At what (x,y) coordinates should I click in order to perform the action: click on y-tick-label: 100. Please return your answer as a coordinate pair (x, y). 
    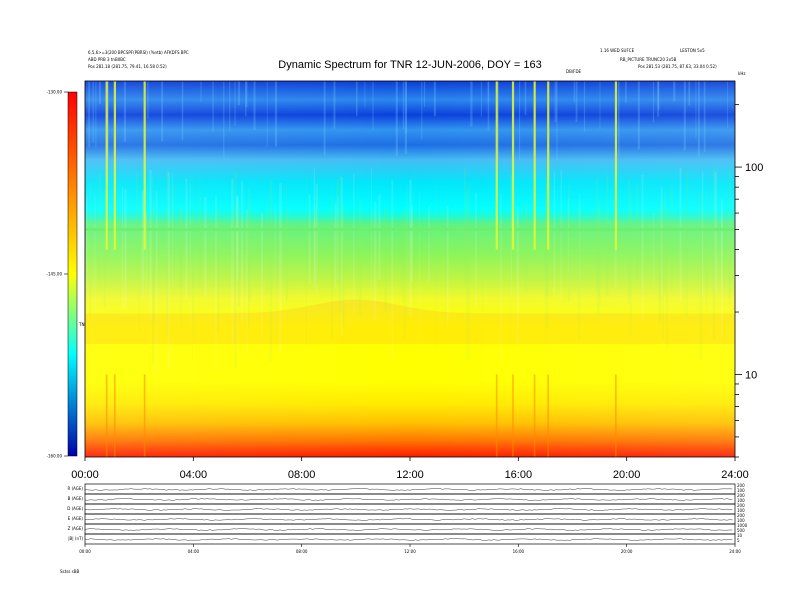
    Looking at the image, I should click on (754, 168).